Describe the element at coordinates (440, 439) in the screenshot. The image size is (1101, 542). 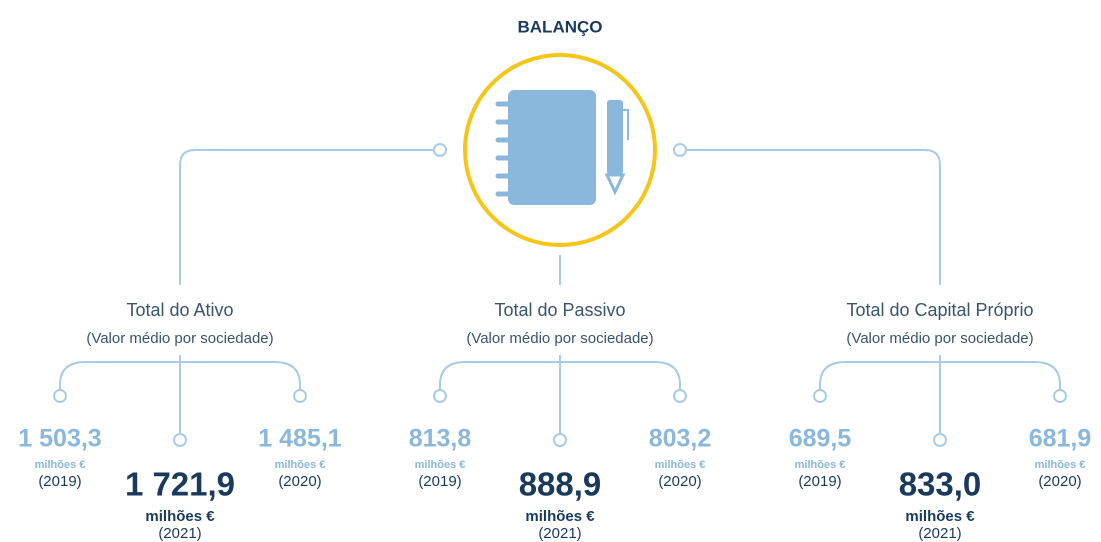
I see `value: 813,8` at that location.